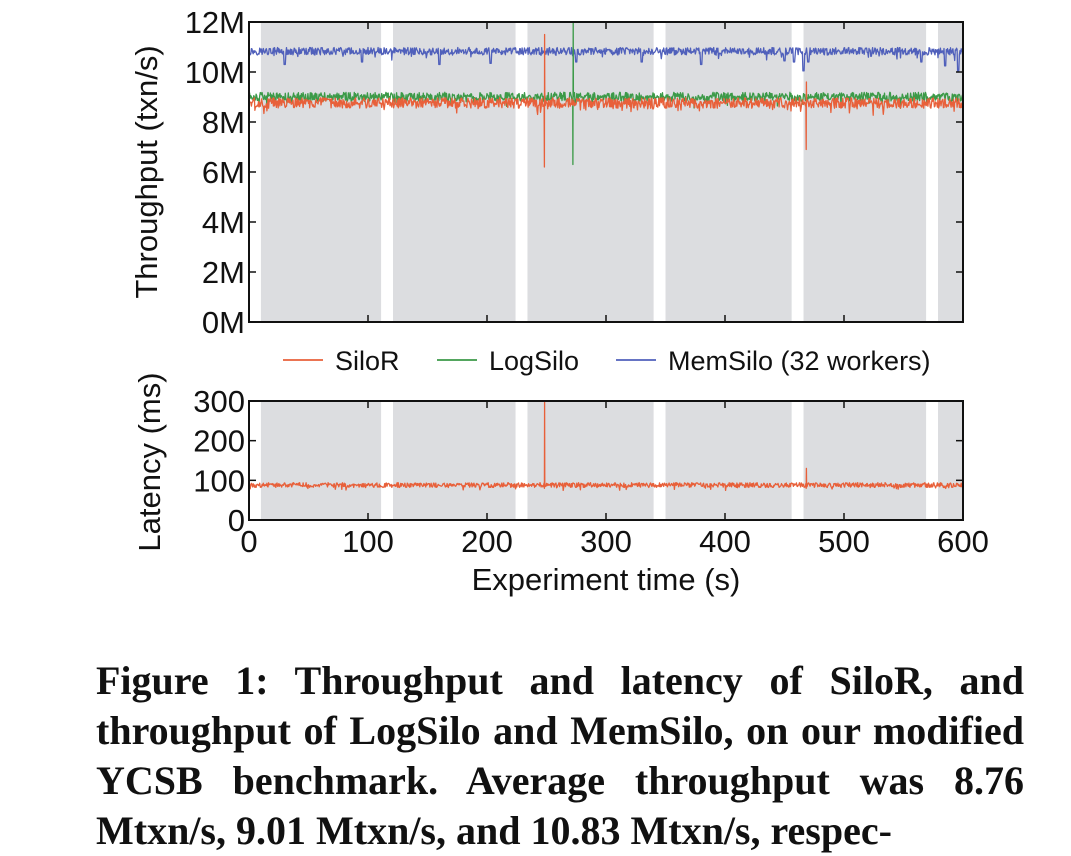 This screenshot has height=856, width=1071. Describe the element at coordinates (223, 222) in the screenshot. I see `y-tick-label: 4M` at that location.